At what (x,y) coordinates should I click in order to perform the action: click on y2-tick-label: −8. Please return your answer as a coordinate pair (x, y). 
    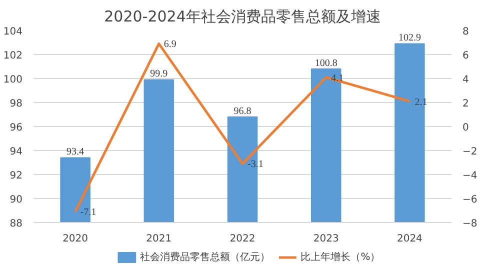
    Looking at the image, I should click on (470, 224).